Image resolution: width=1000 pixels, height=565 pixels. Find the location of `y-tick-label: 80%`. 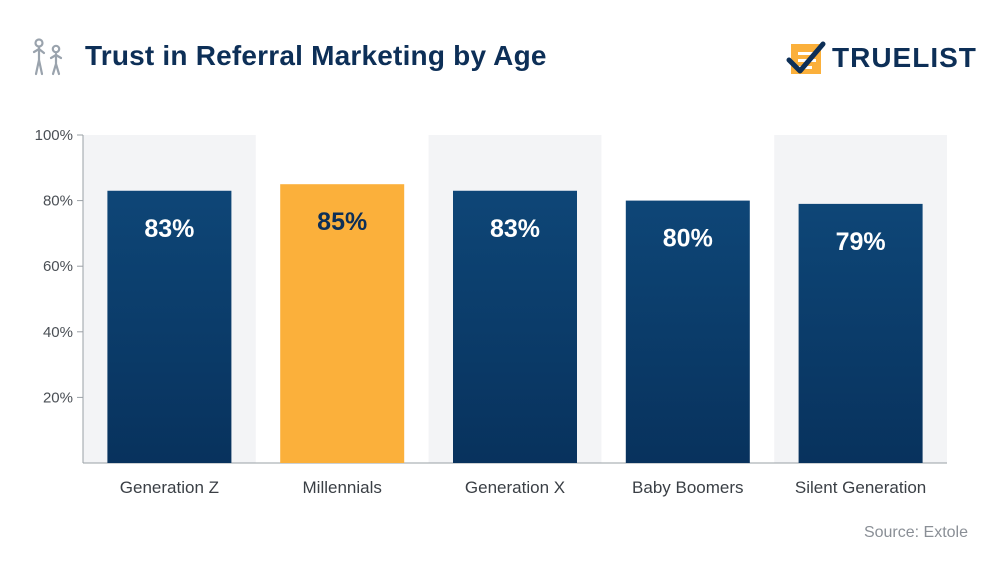

y-tick-label: 80% is located at coordinates (58, 201).